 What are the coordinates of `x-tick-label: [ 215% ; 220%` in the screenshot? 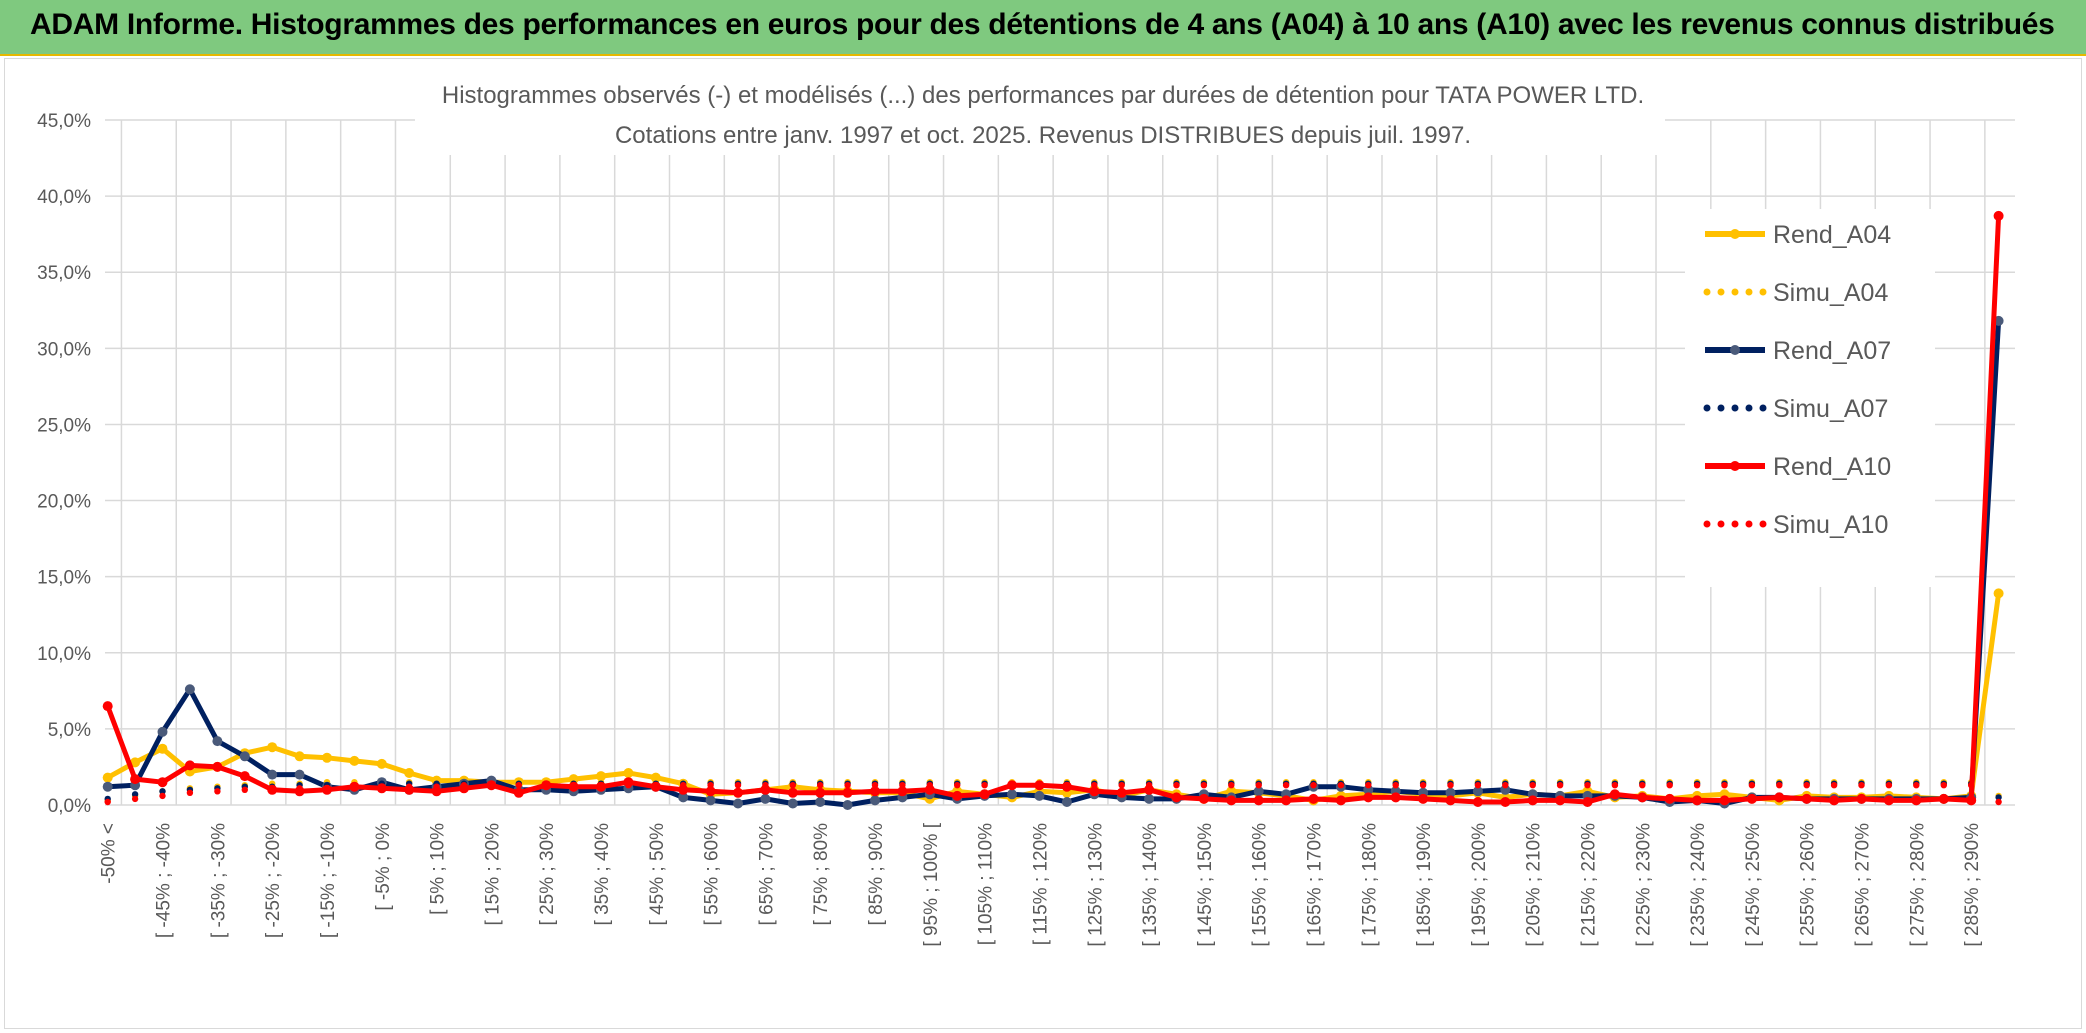 It's located at (1589, 885).